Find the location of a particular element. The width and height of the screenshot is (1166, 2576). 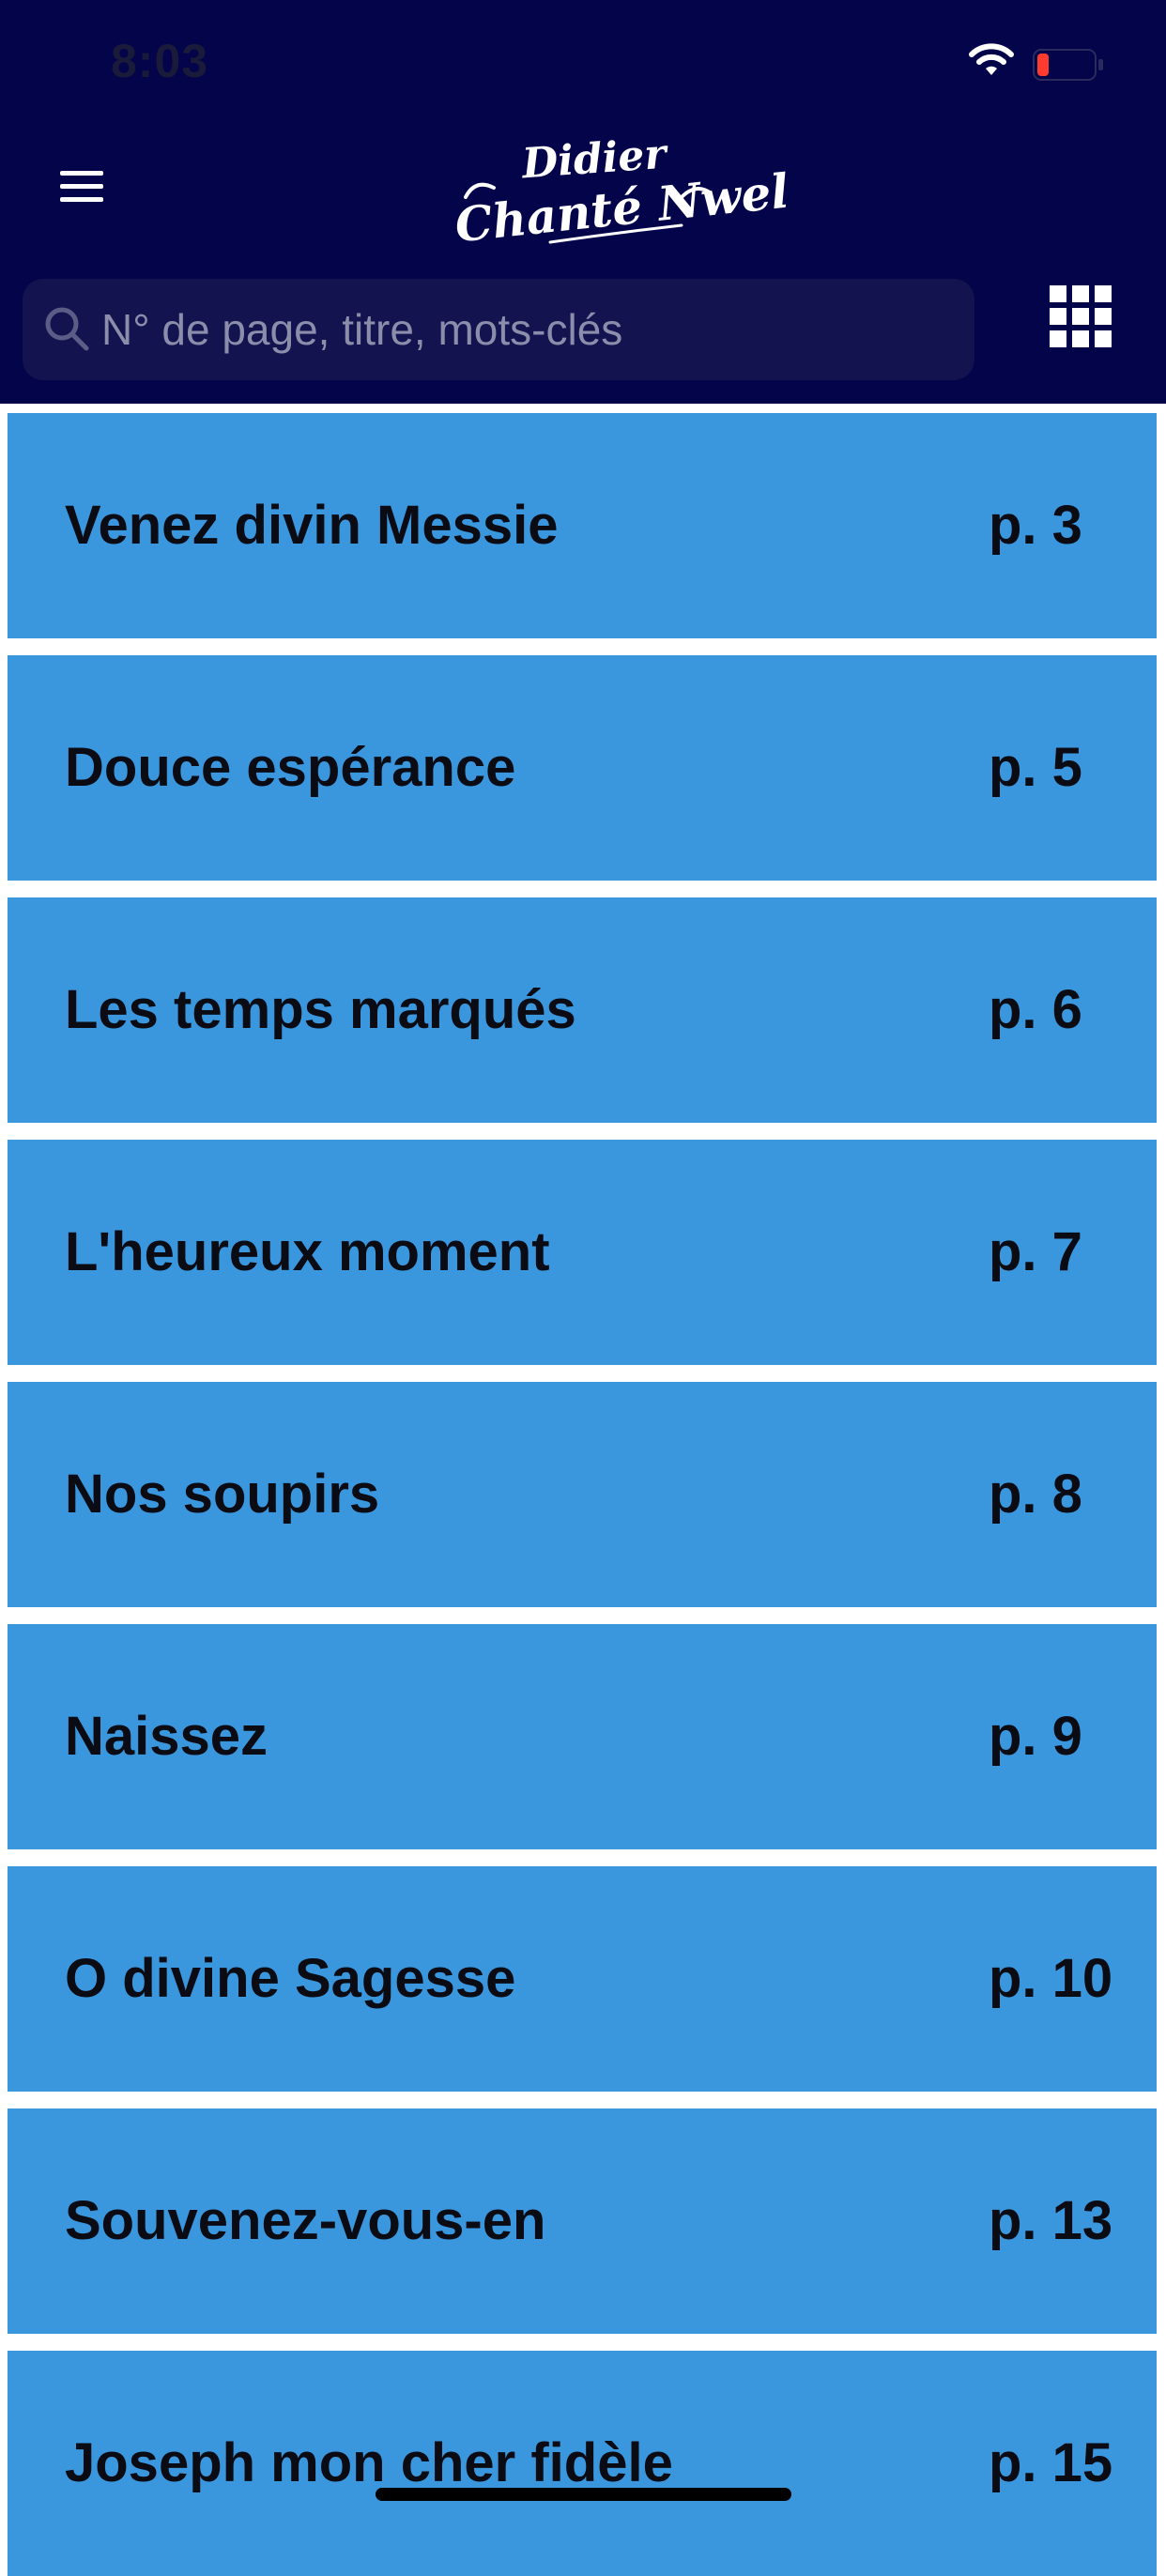

song-page-number: p. 15 is located at coordinates (1051, 2462).